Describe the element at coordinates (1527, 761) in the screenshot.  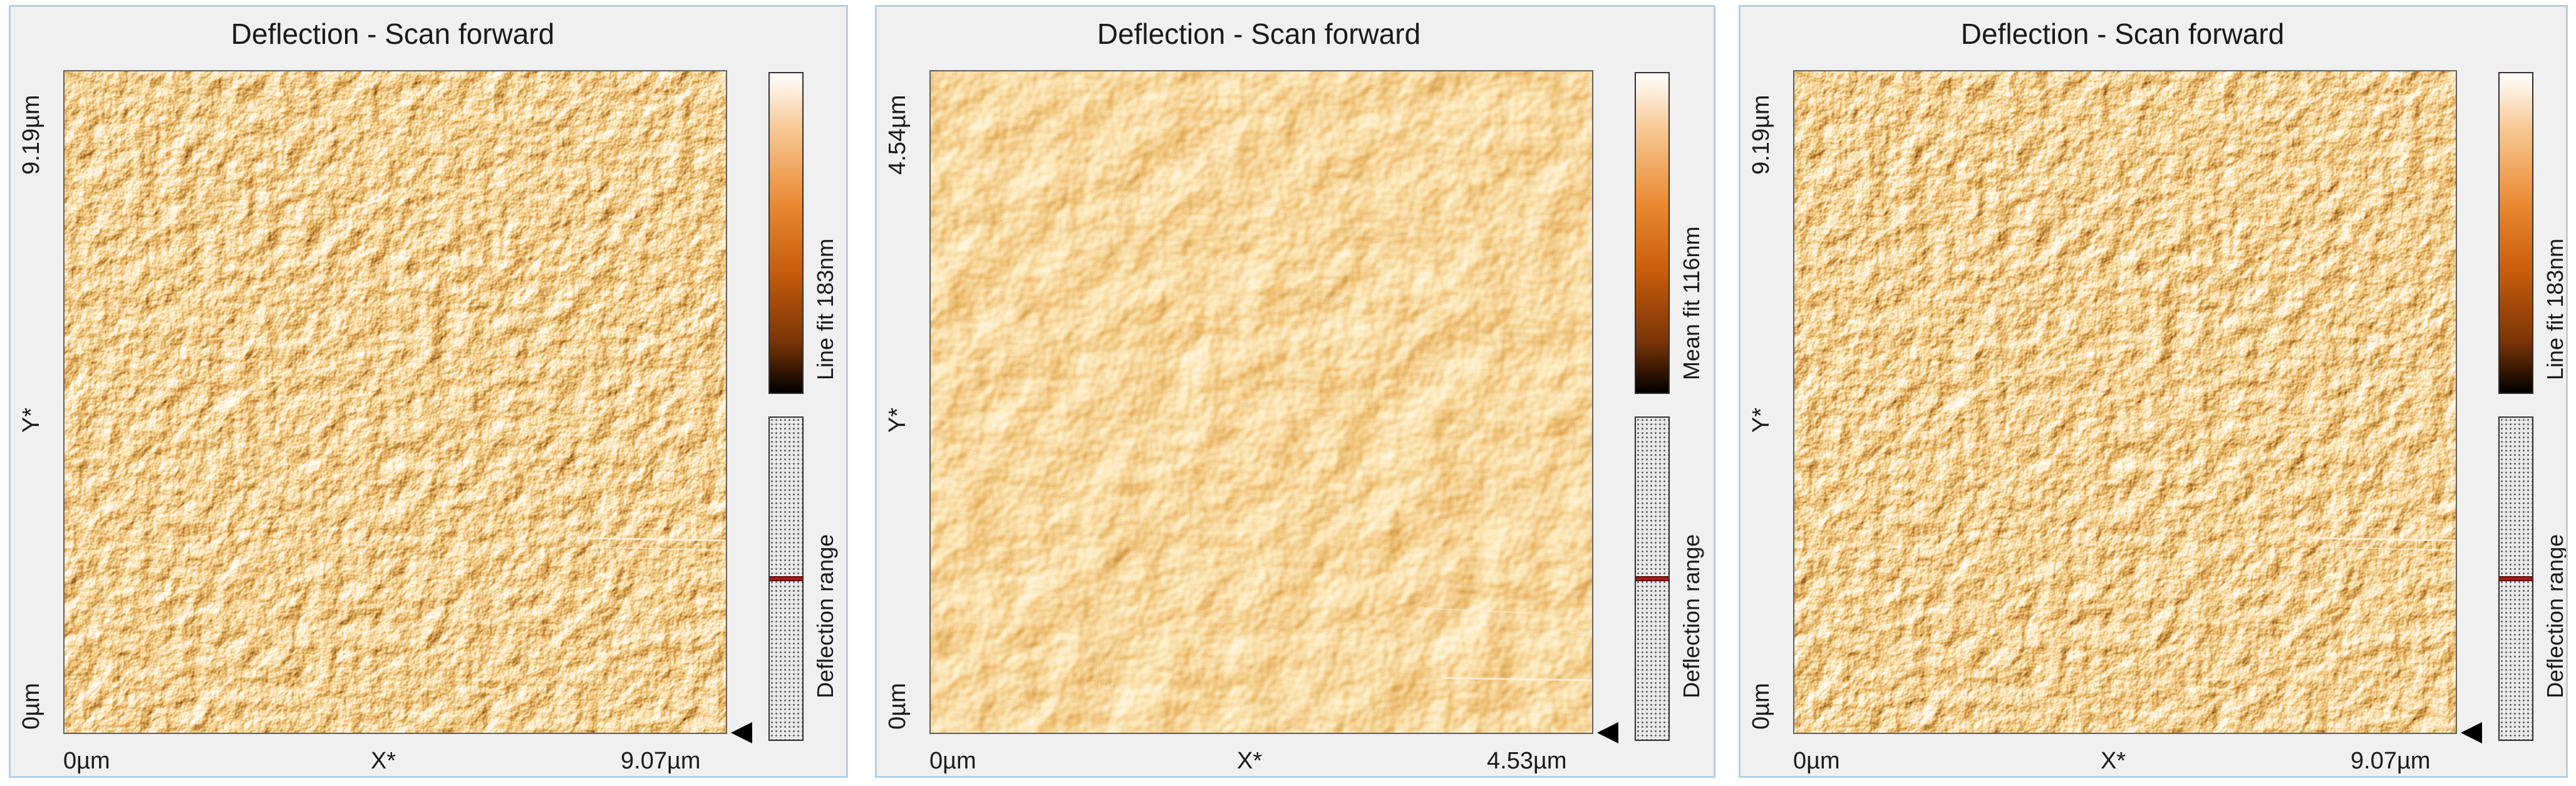
I see `x-axis-max-label: 4.53µm` at that location.